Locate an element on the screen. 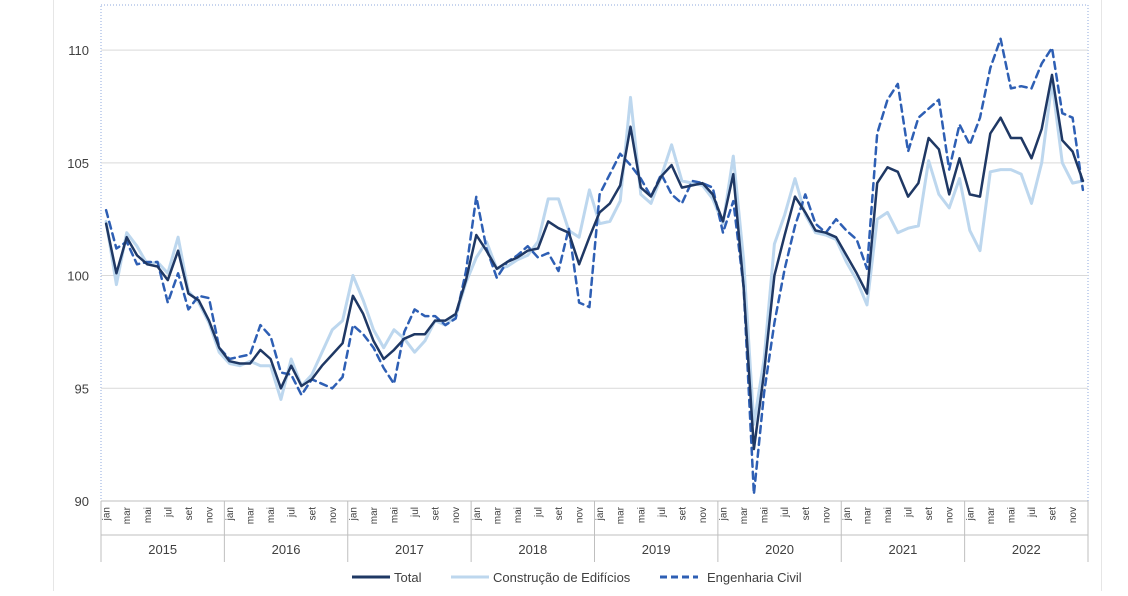 Image resolution: width=1128 pixels, height=596 pixels. x-year-label: 2018 is located at coordinates (532, 549).